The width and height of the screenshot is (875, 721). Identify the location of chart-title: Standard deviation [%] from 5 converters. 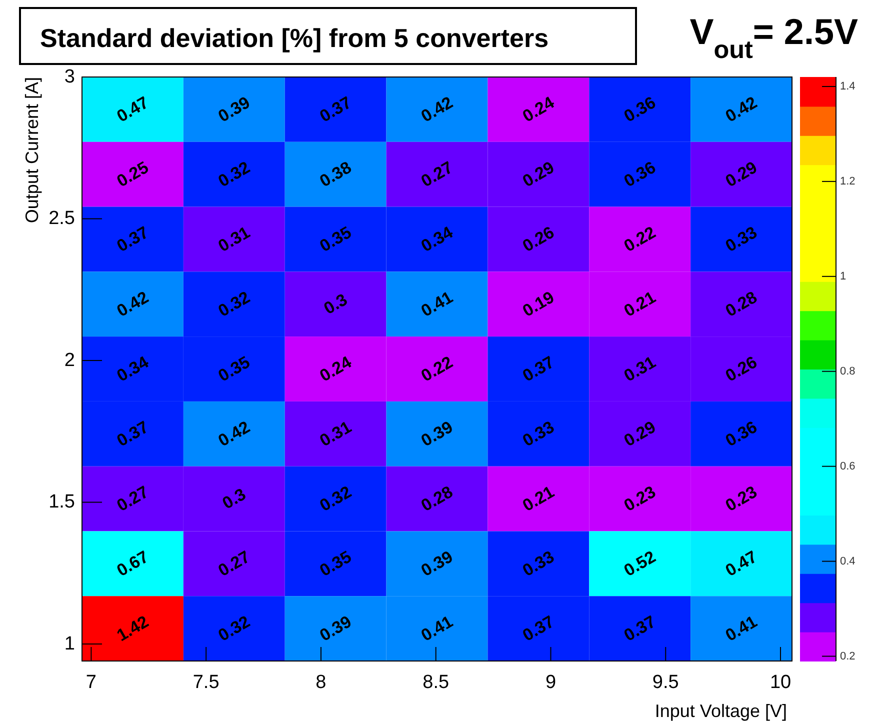
(294, 38).